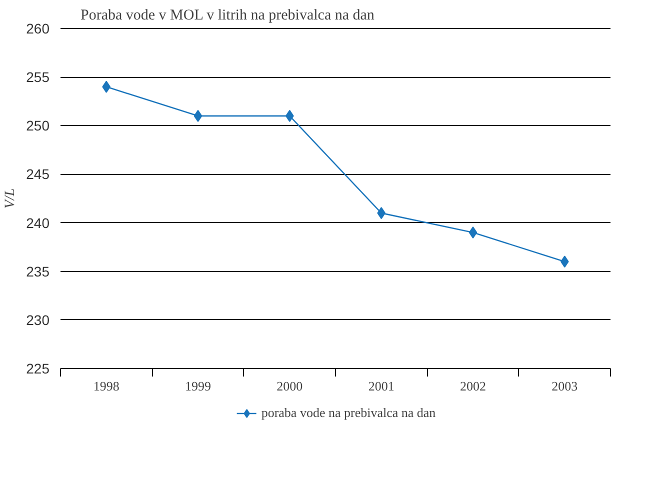  What do you see at coordinates (227, 16) in the screenshot?
I see `chart-title: Poraba vode v MOL v litrih na prebivalca na dan` at bounding box center [227, 16].